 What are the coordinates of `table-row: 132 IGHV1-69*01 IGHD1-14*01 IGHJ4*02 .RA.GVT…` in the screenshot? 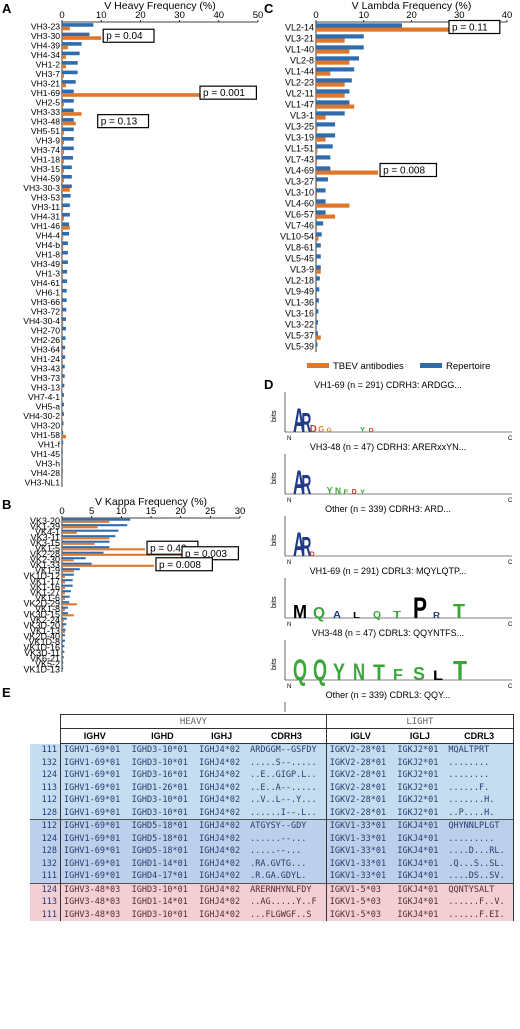 It's located at (272, 863).